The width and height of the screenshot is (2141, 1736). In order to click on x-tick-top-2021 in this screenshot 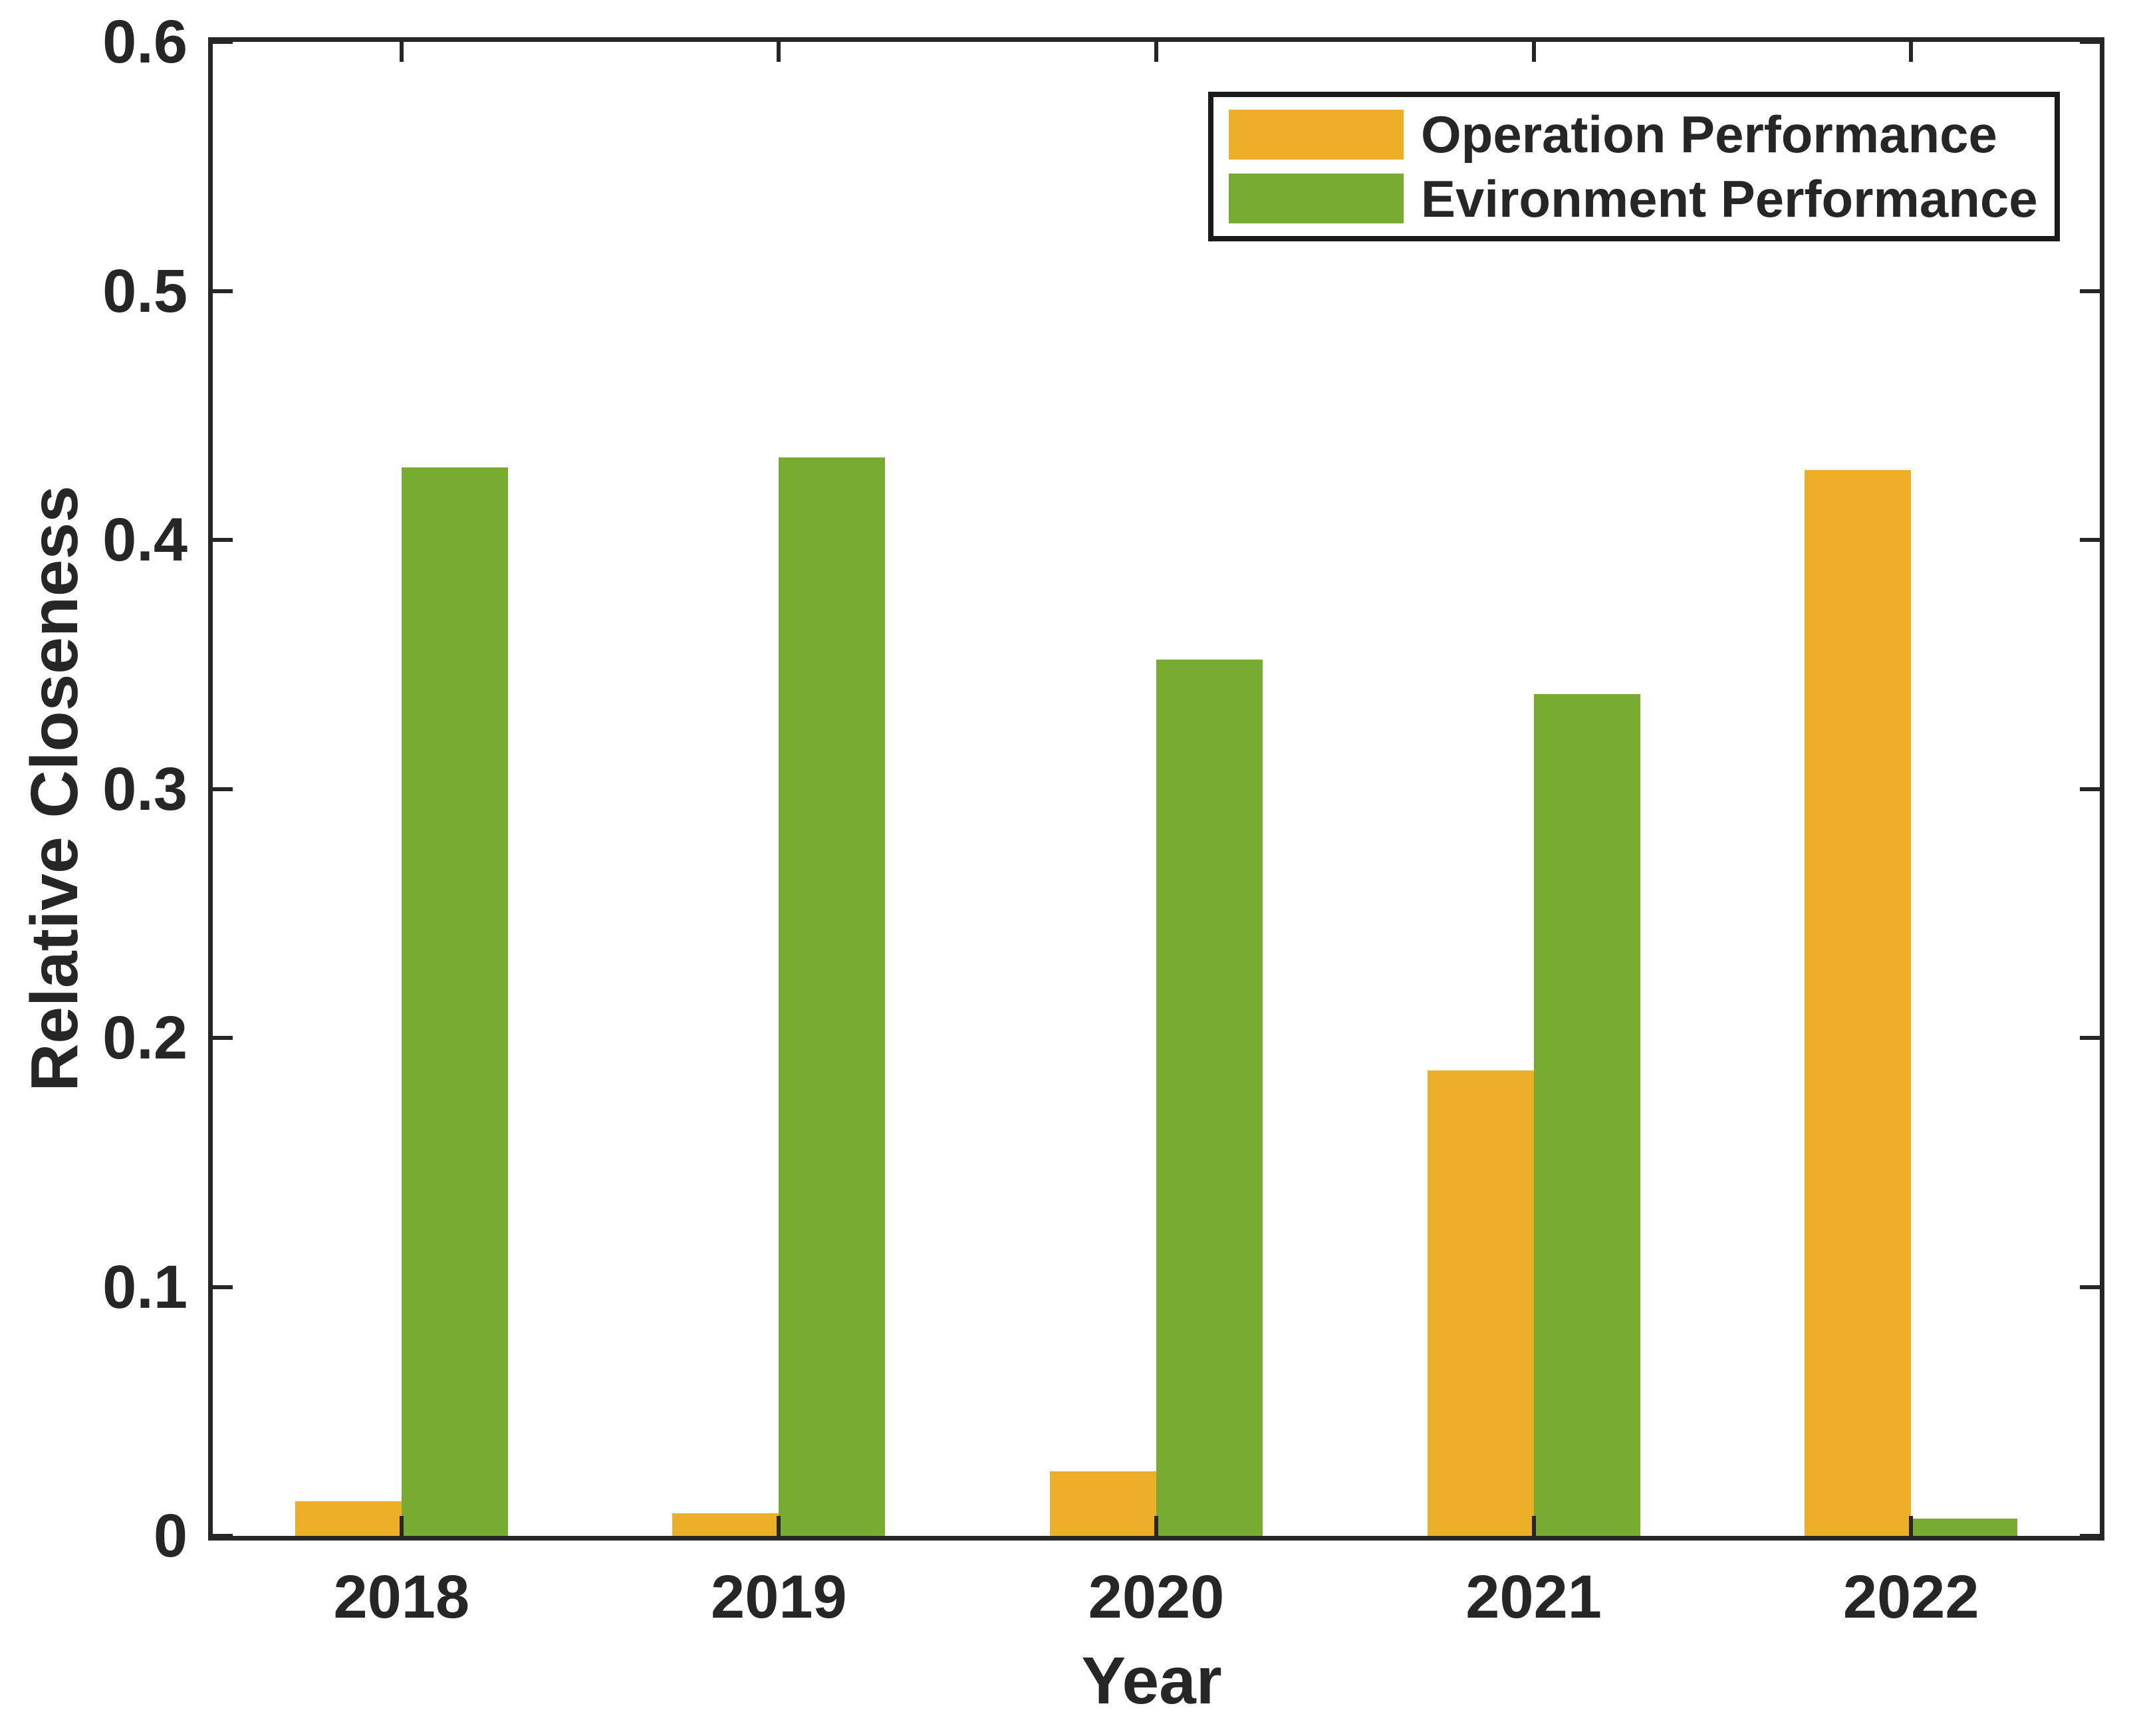, I will do `click(1533, 52)`.